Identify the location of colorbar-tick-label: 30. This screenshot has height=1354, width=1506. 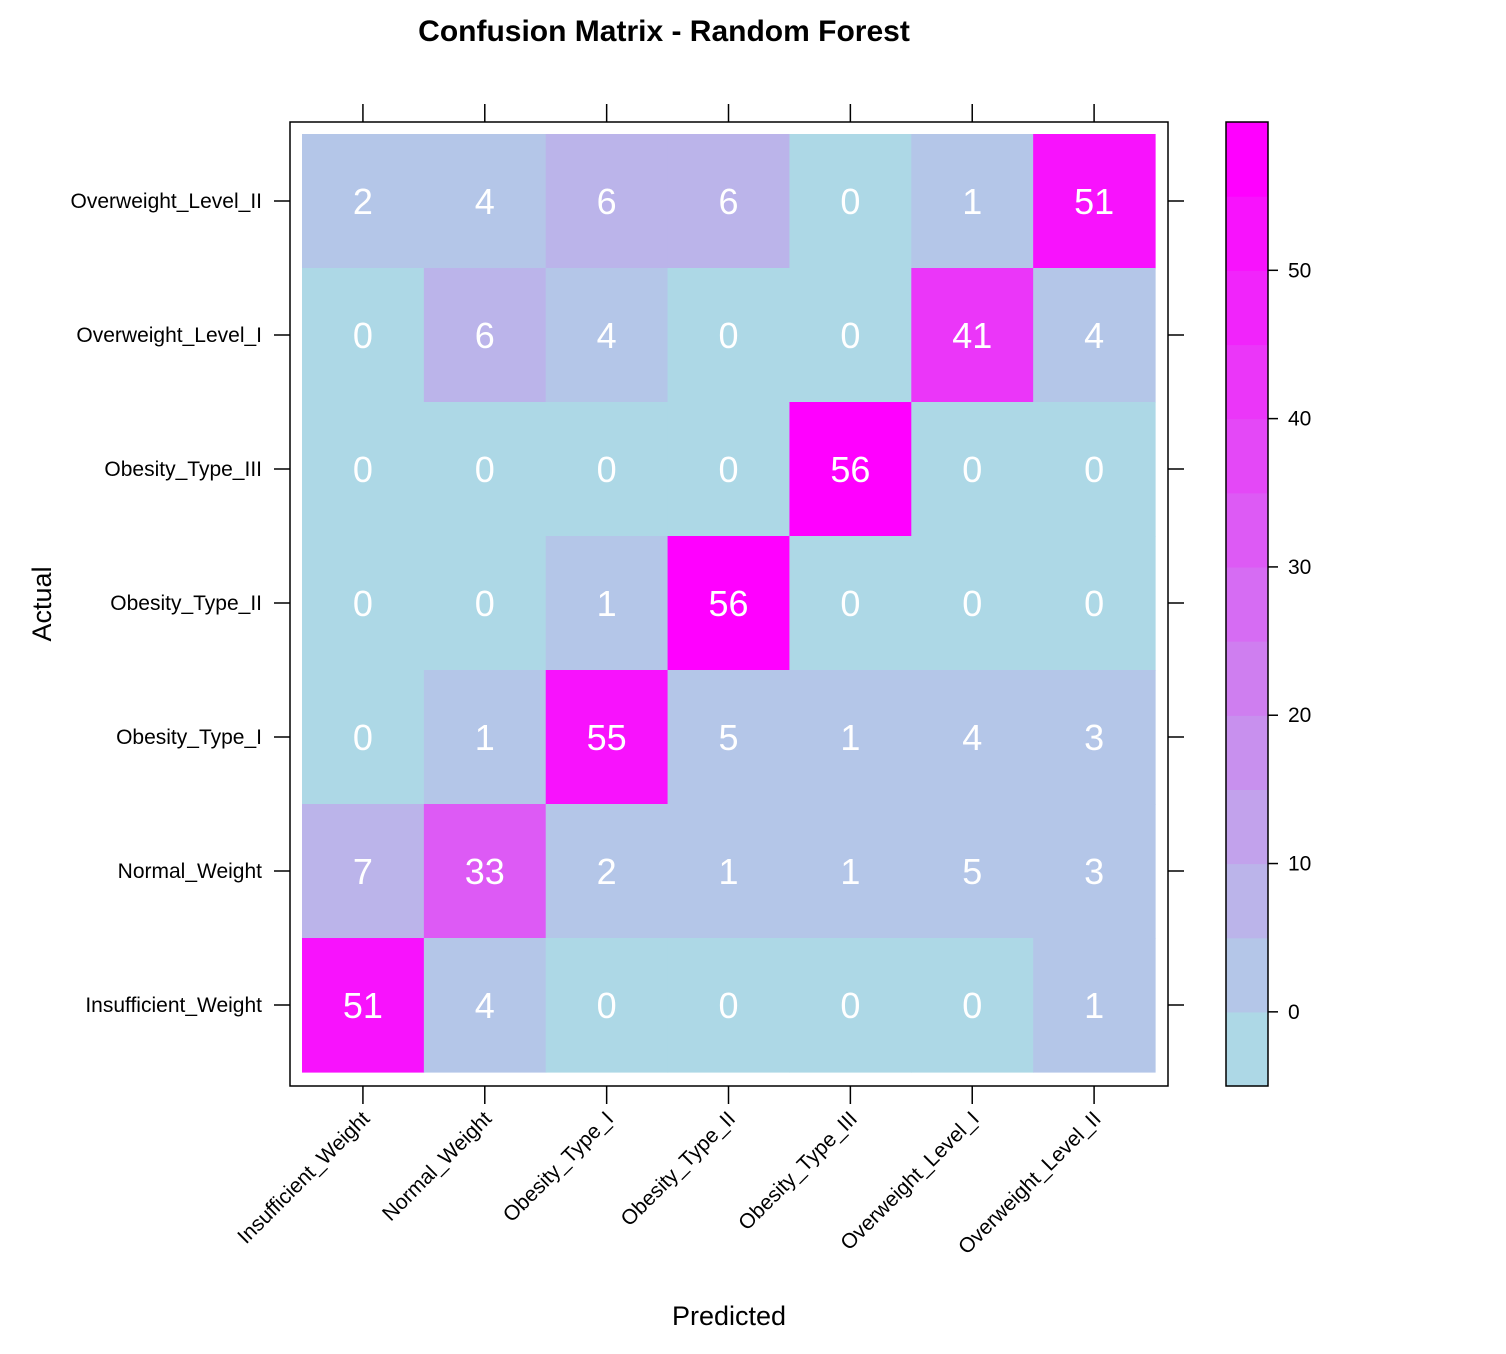
(1299, 567).